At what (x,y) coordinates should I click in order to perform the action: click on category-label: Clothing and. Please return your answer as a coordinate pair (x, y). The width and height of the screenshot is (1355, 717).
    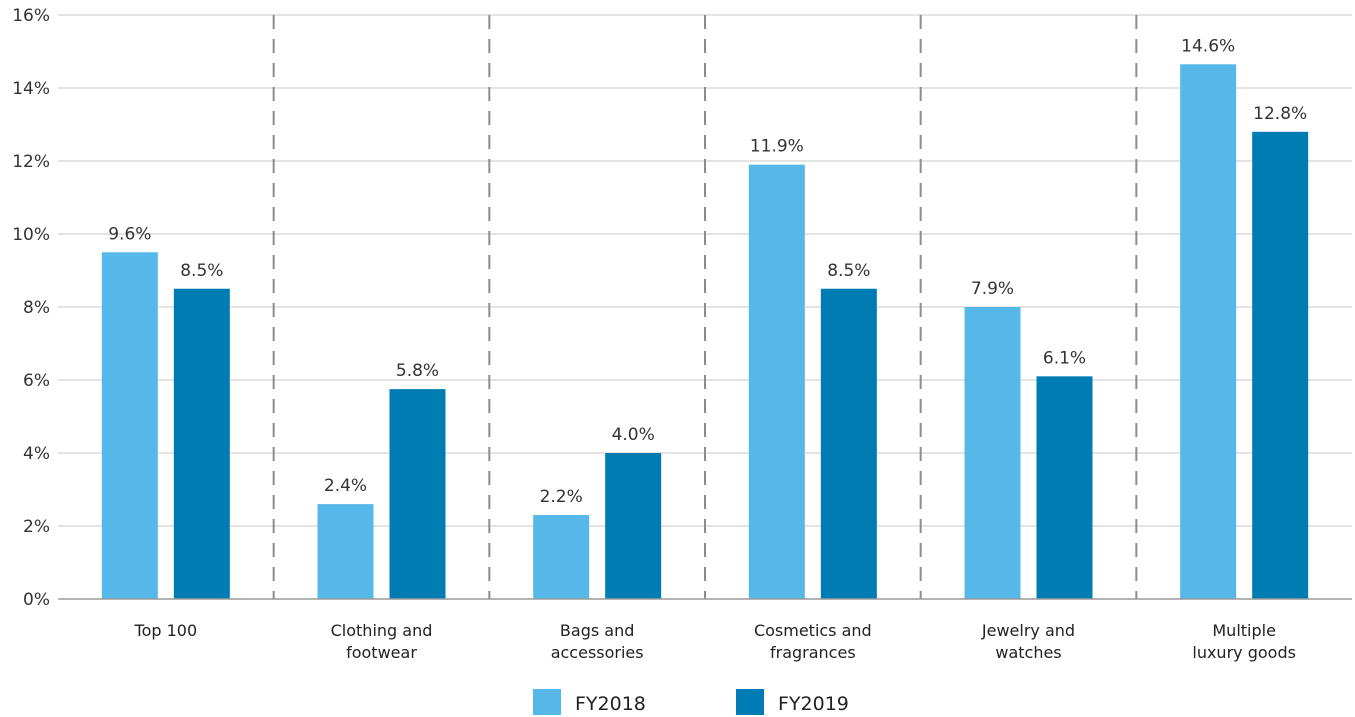
    Looking at the image, I should click on (382, 630).